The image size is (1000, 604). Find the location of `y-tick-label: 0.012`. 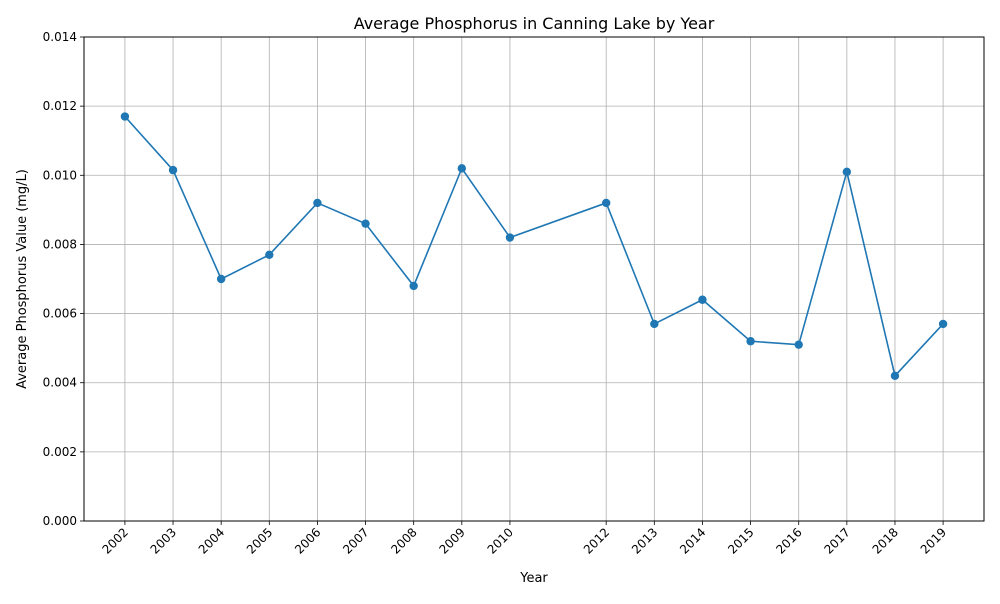

y-tick-label: 0.012 is located at coordinates (60, 106).